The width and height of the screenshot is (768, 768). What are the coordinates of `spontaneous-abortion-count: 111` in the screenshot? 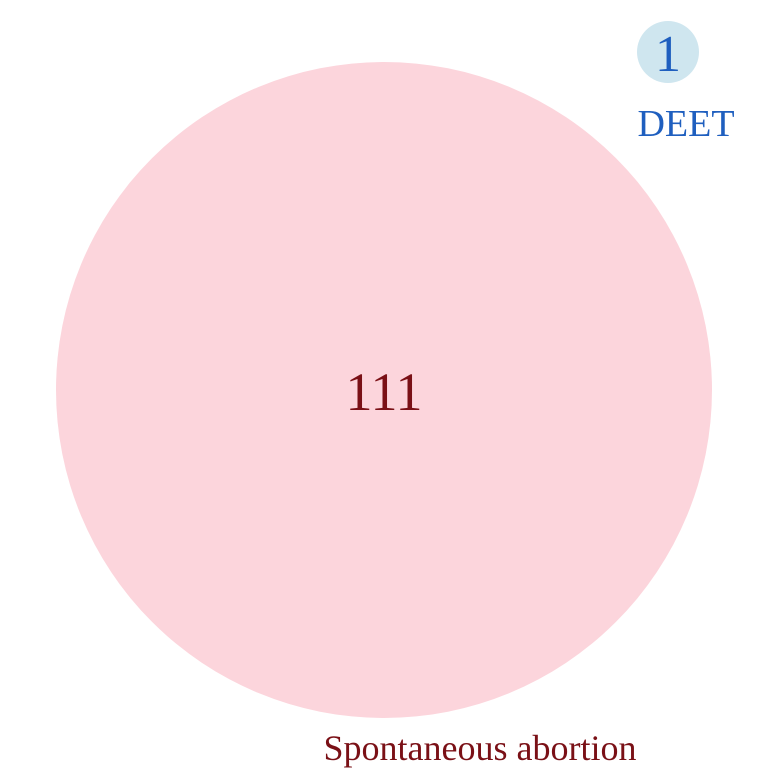 It's located at (384, 392).